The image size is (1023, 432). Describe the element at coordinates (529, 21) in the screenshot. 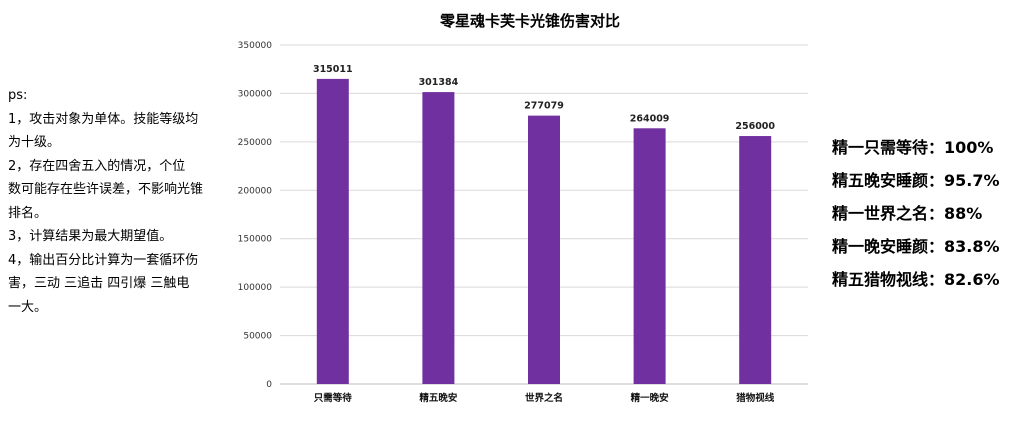

I see `chart-title: 零星魂卡芙卡光锥伤害对比` at that location.